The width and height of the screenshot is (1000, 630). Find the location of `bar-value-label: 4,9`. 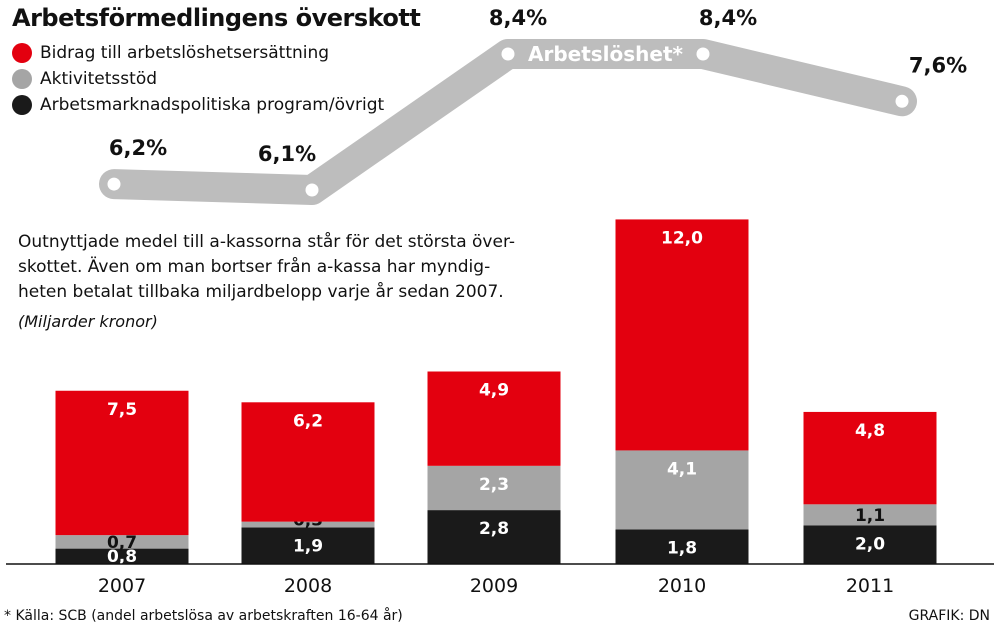

bar-value-label: 4,9 is located at coordinates (494, 391).